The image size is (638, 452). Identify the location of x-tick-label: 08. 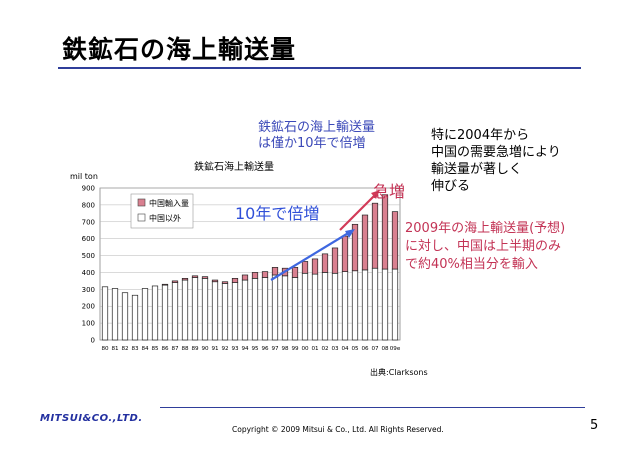
(385, 349).